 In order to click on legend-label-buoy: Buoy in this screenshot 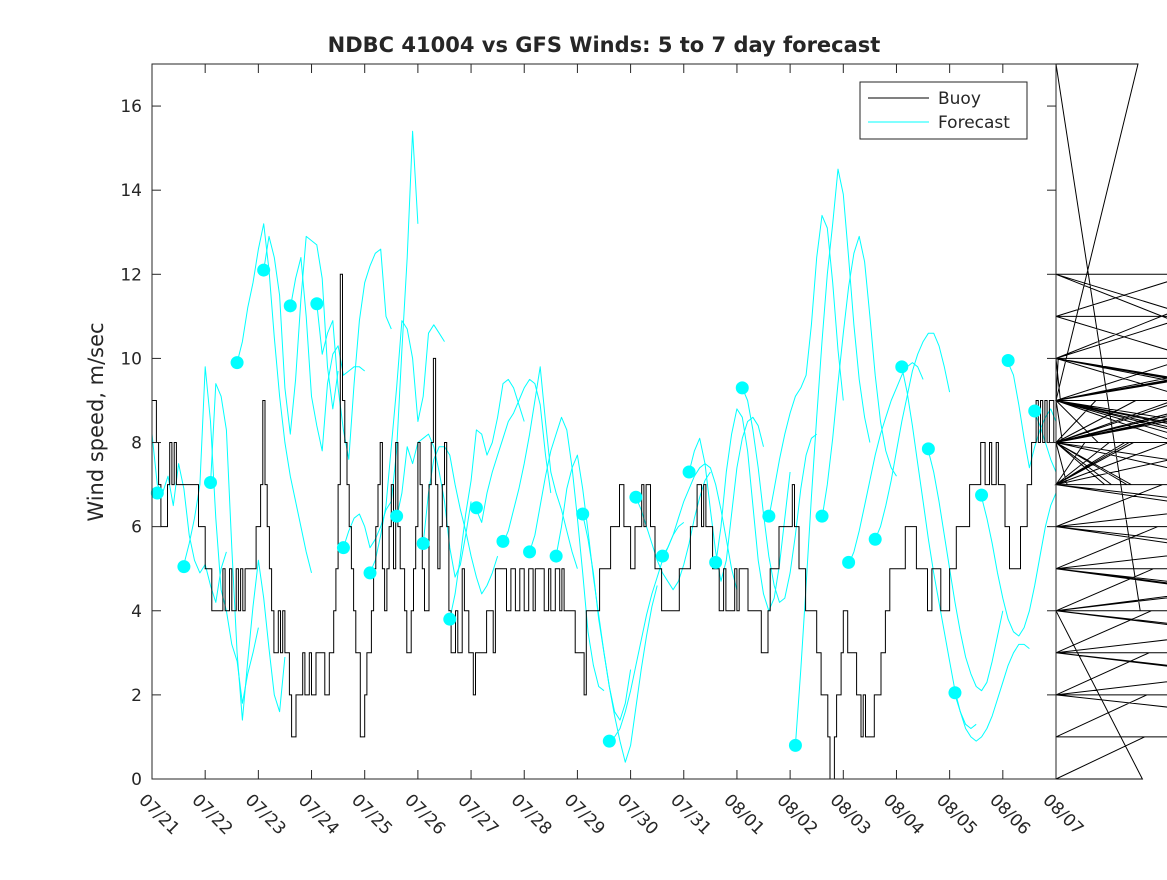, I will do `click(959, 99)`.